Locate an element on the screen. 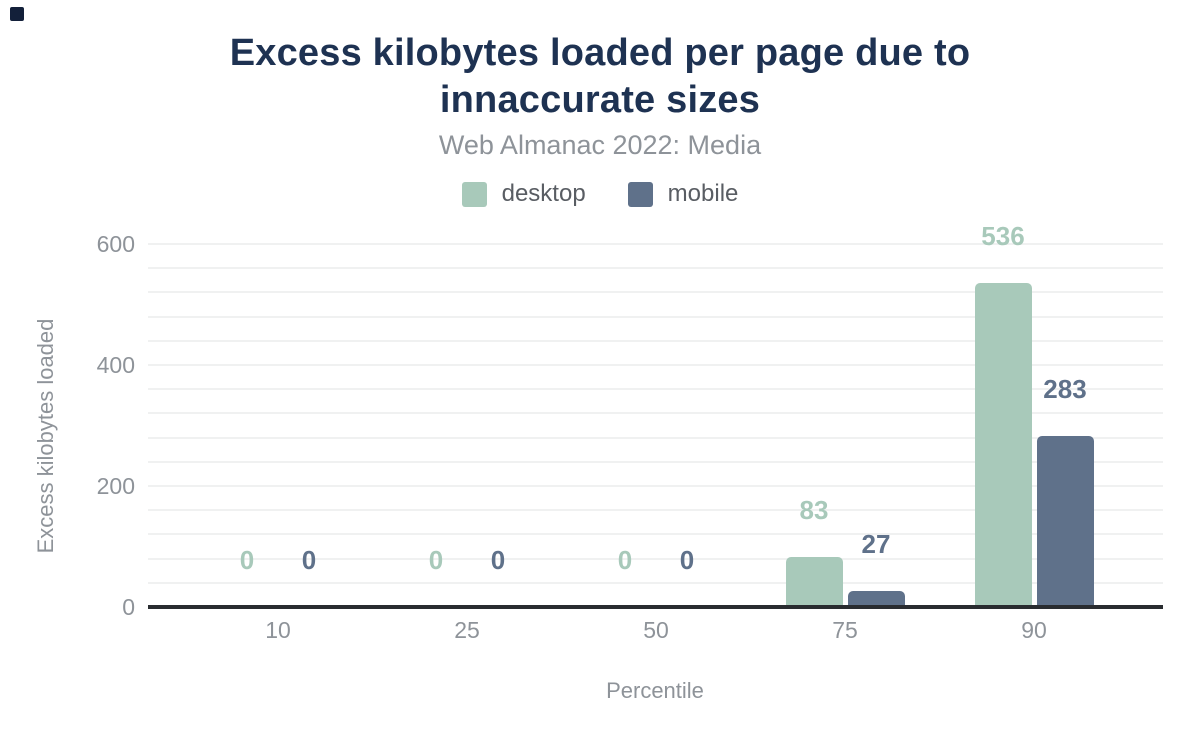 This screenshot has width=1200, height=742. y-tick-label: 600 is located at coordinates (115, 244).